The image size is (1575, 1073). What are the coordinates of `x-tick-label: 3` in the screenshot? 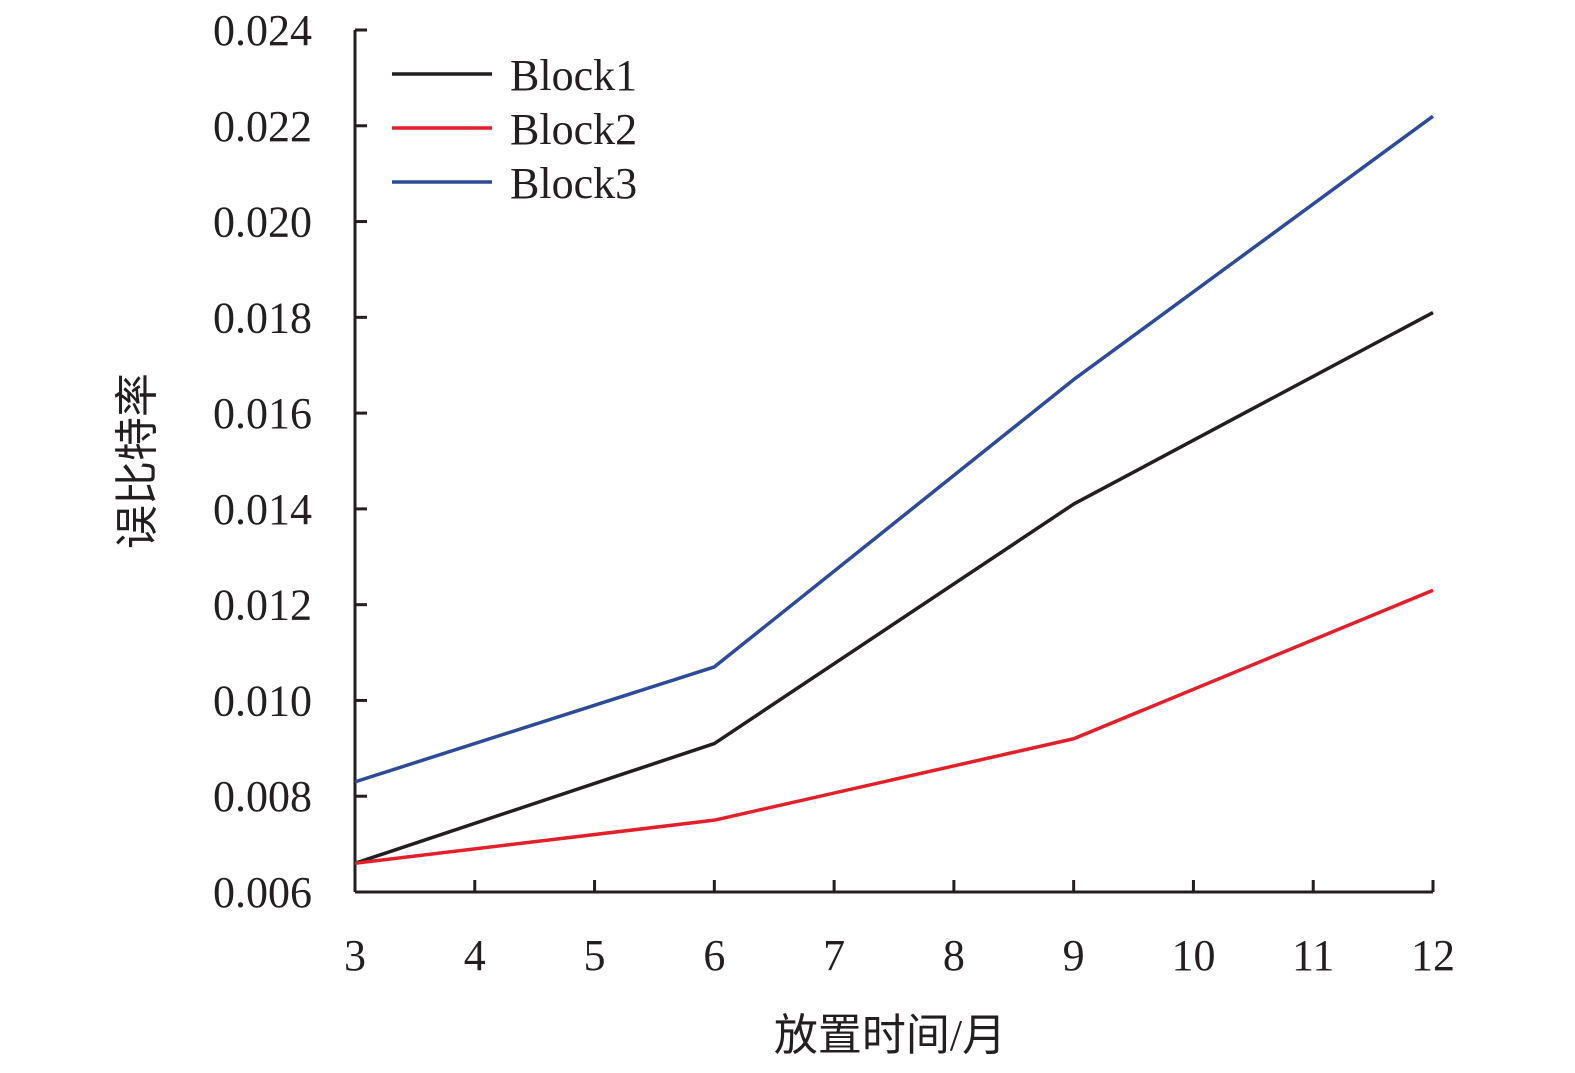 It's located at (355, 955).